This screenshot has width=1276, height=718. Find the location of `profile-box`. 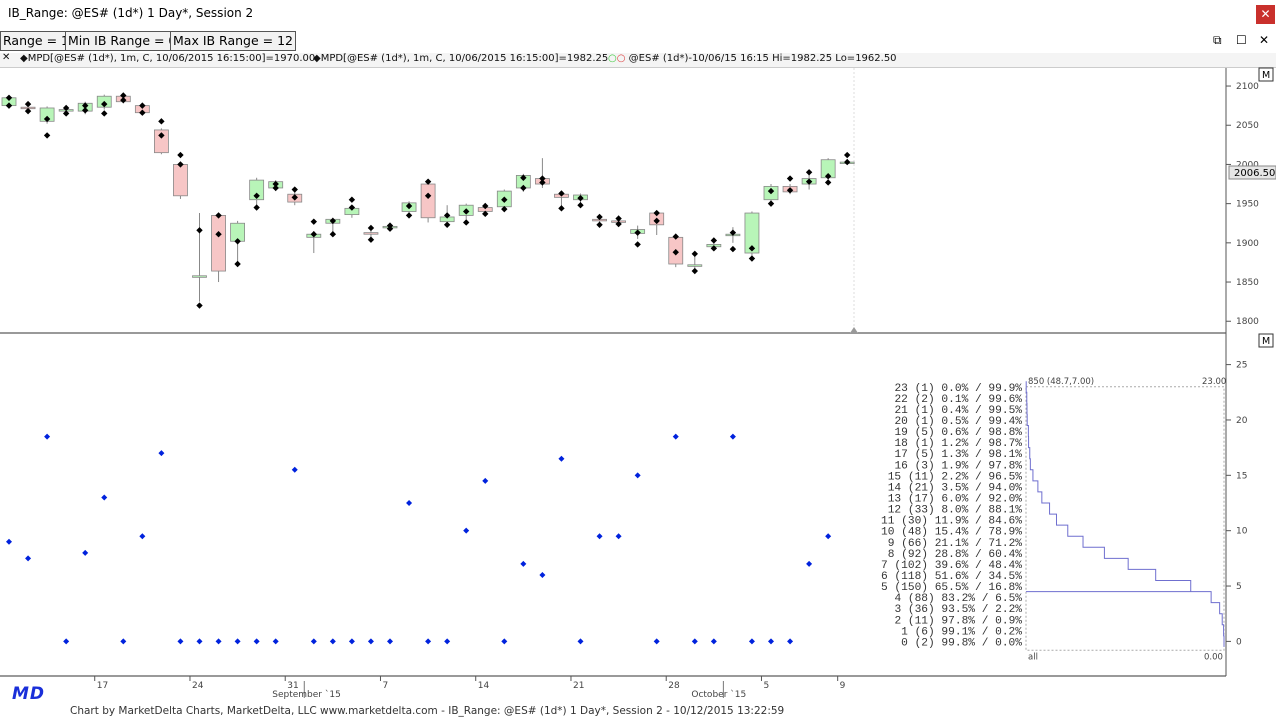

profile-box is located at coordinates (1125, 518).